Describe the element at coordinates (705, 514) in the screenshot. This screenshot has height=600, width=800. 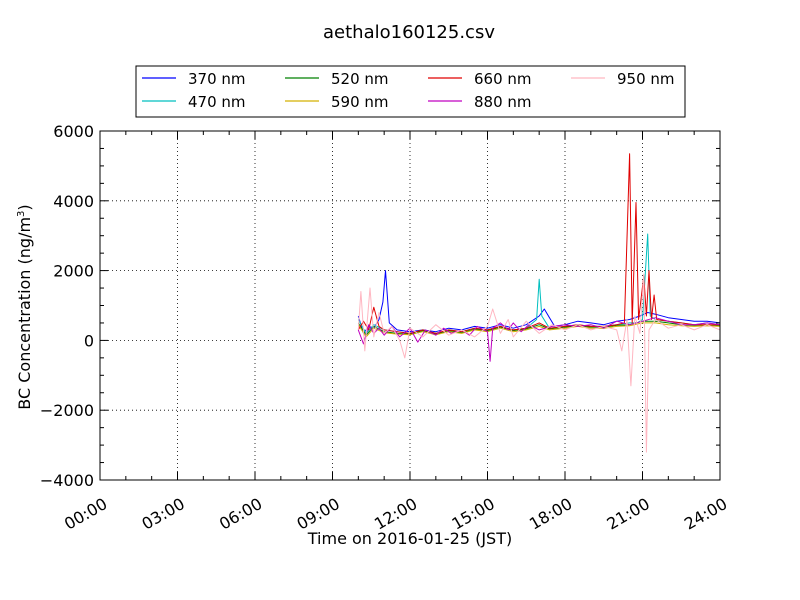
I see `x-tick-label: 24:00` at that location.